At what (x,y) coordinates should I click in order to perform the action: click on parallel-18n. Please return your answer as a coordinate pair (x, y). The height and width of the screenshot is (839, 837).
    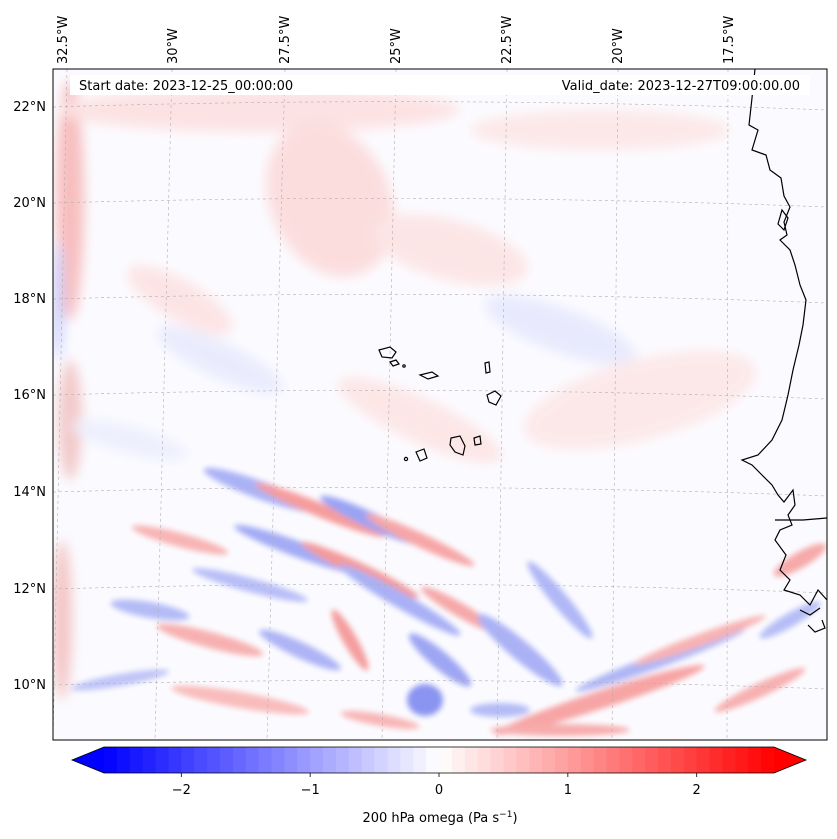
    Looking at the image, I should click on (440, 299).